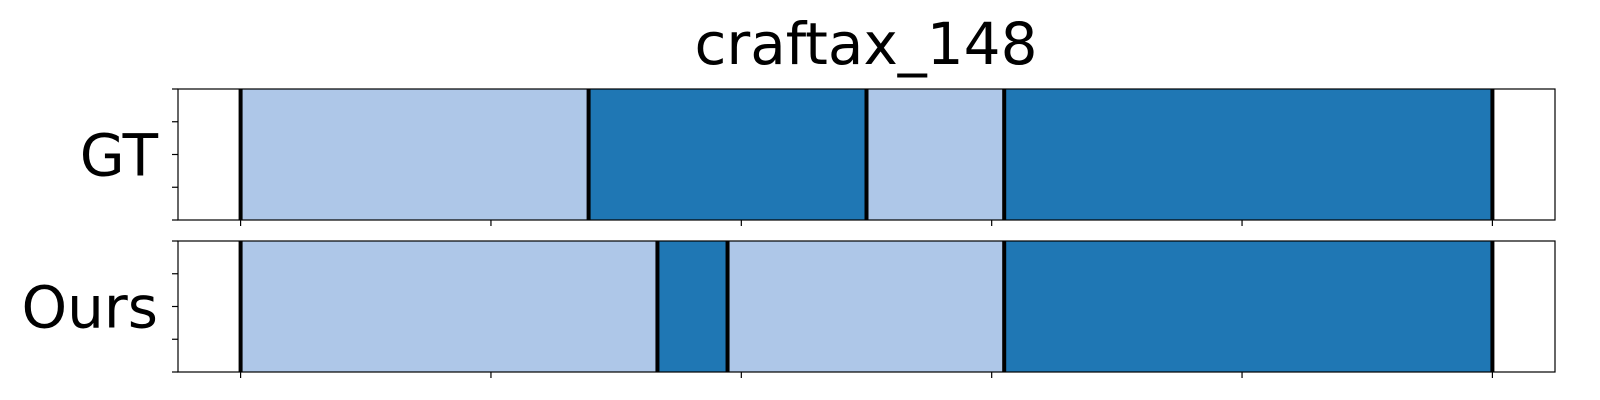 This screenshot has width=1600, height=400. What do you see at coordinates (866, 44) in the screenshot?
I see `chart-title: craftax_148` at bounding box center [866, 44].